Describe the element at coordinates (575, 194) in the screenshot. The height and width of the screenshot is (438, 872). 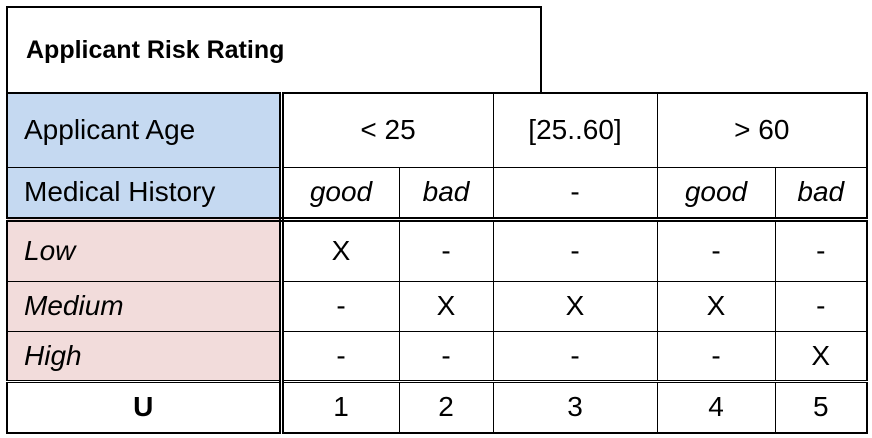
I see `medical-history-cell: -` at that location.